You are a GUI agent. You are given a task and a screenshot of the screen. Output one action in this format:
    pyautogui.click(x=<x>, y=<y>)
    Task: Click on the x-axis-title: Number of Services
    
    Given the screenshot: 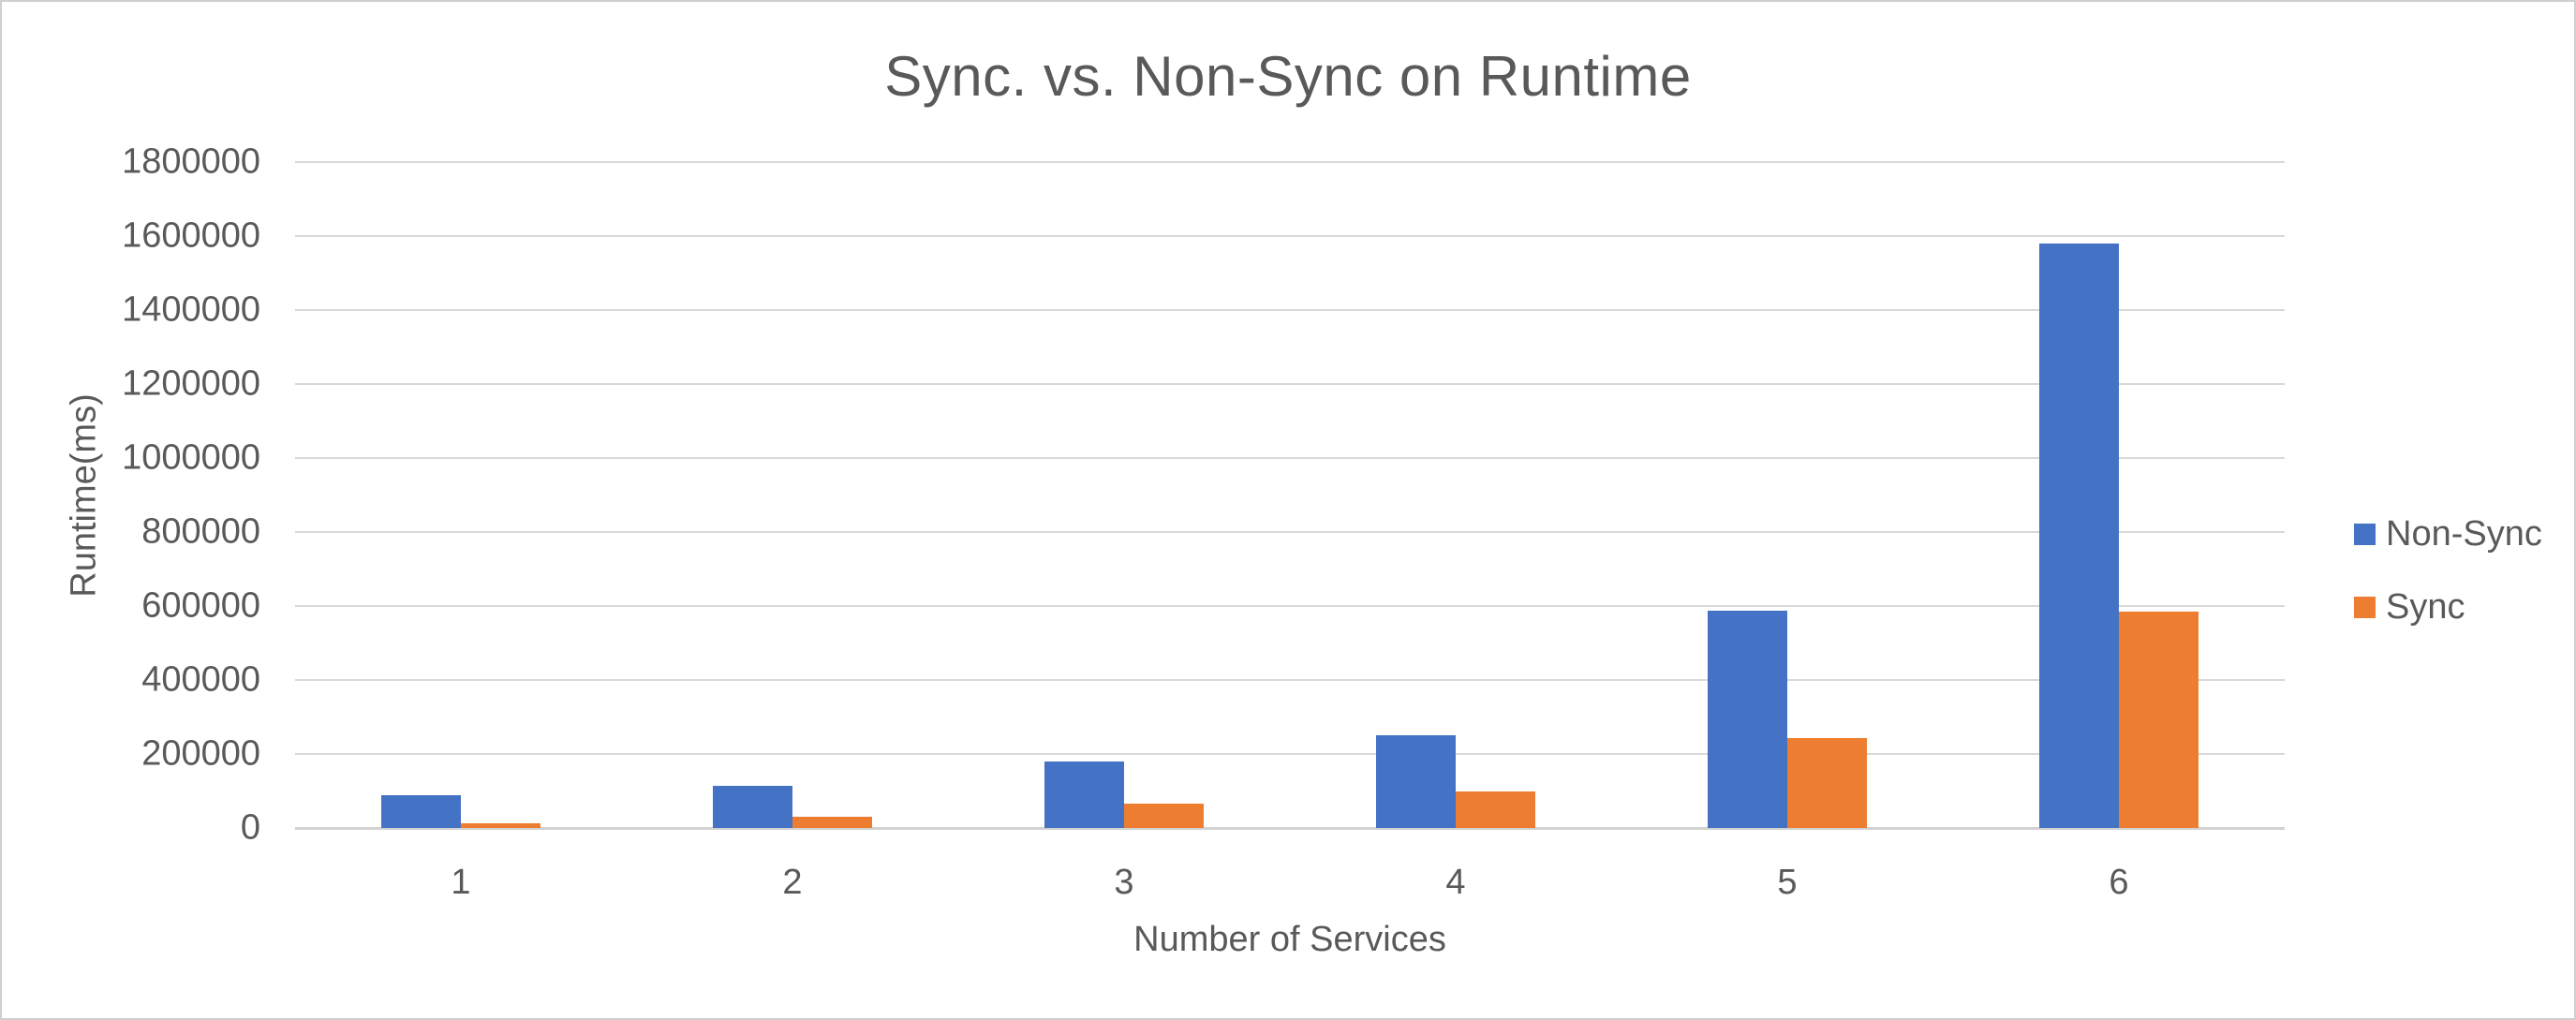 What is the action you would take?
    pyautogui.click(x=1289, y=939)
    